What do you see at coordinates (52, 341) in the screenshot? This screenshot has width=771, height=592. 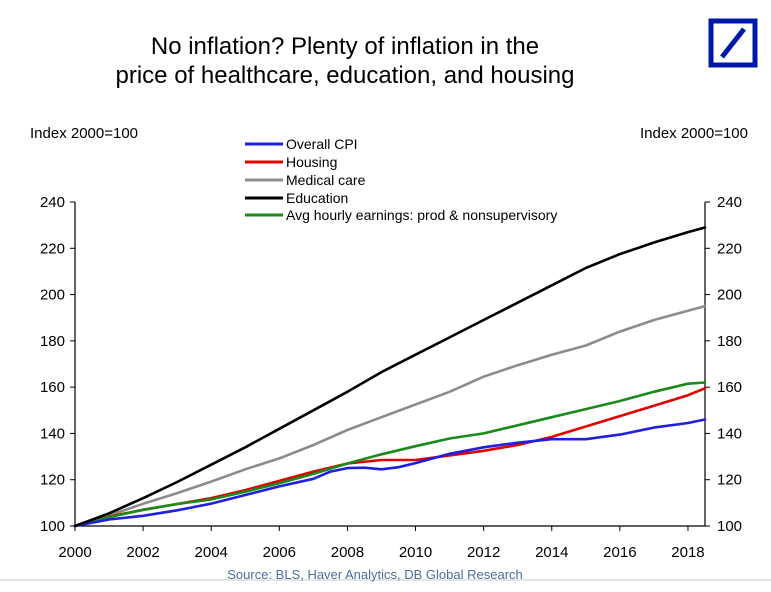 I see `y-tick-label-left: 180` at bounding box center [52, 341].